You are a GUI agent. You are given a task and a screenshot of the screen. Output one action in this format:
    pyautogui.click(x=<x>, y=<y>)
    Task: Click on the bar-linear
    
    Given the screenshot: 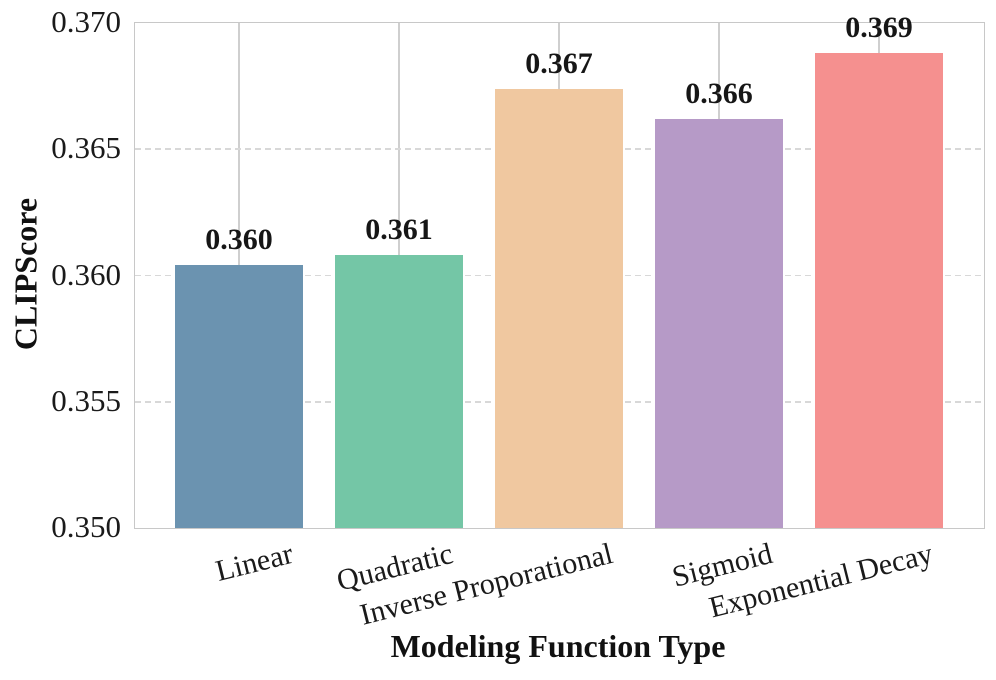 What is the action you would take?
    pyautogui.click(x=239, y=396)
    